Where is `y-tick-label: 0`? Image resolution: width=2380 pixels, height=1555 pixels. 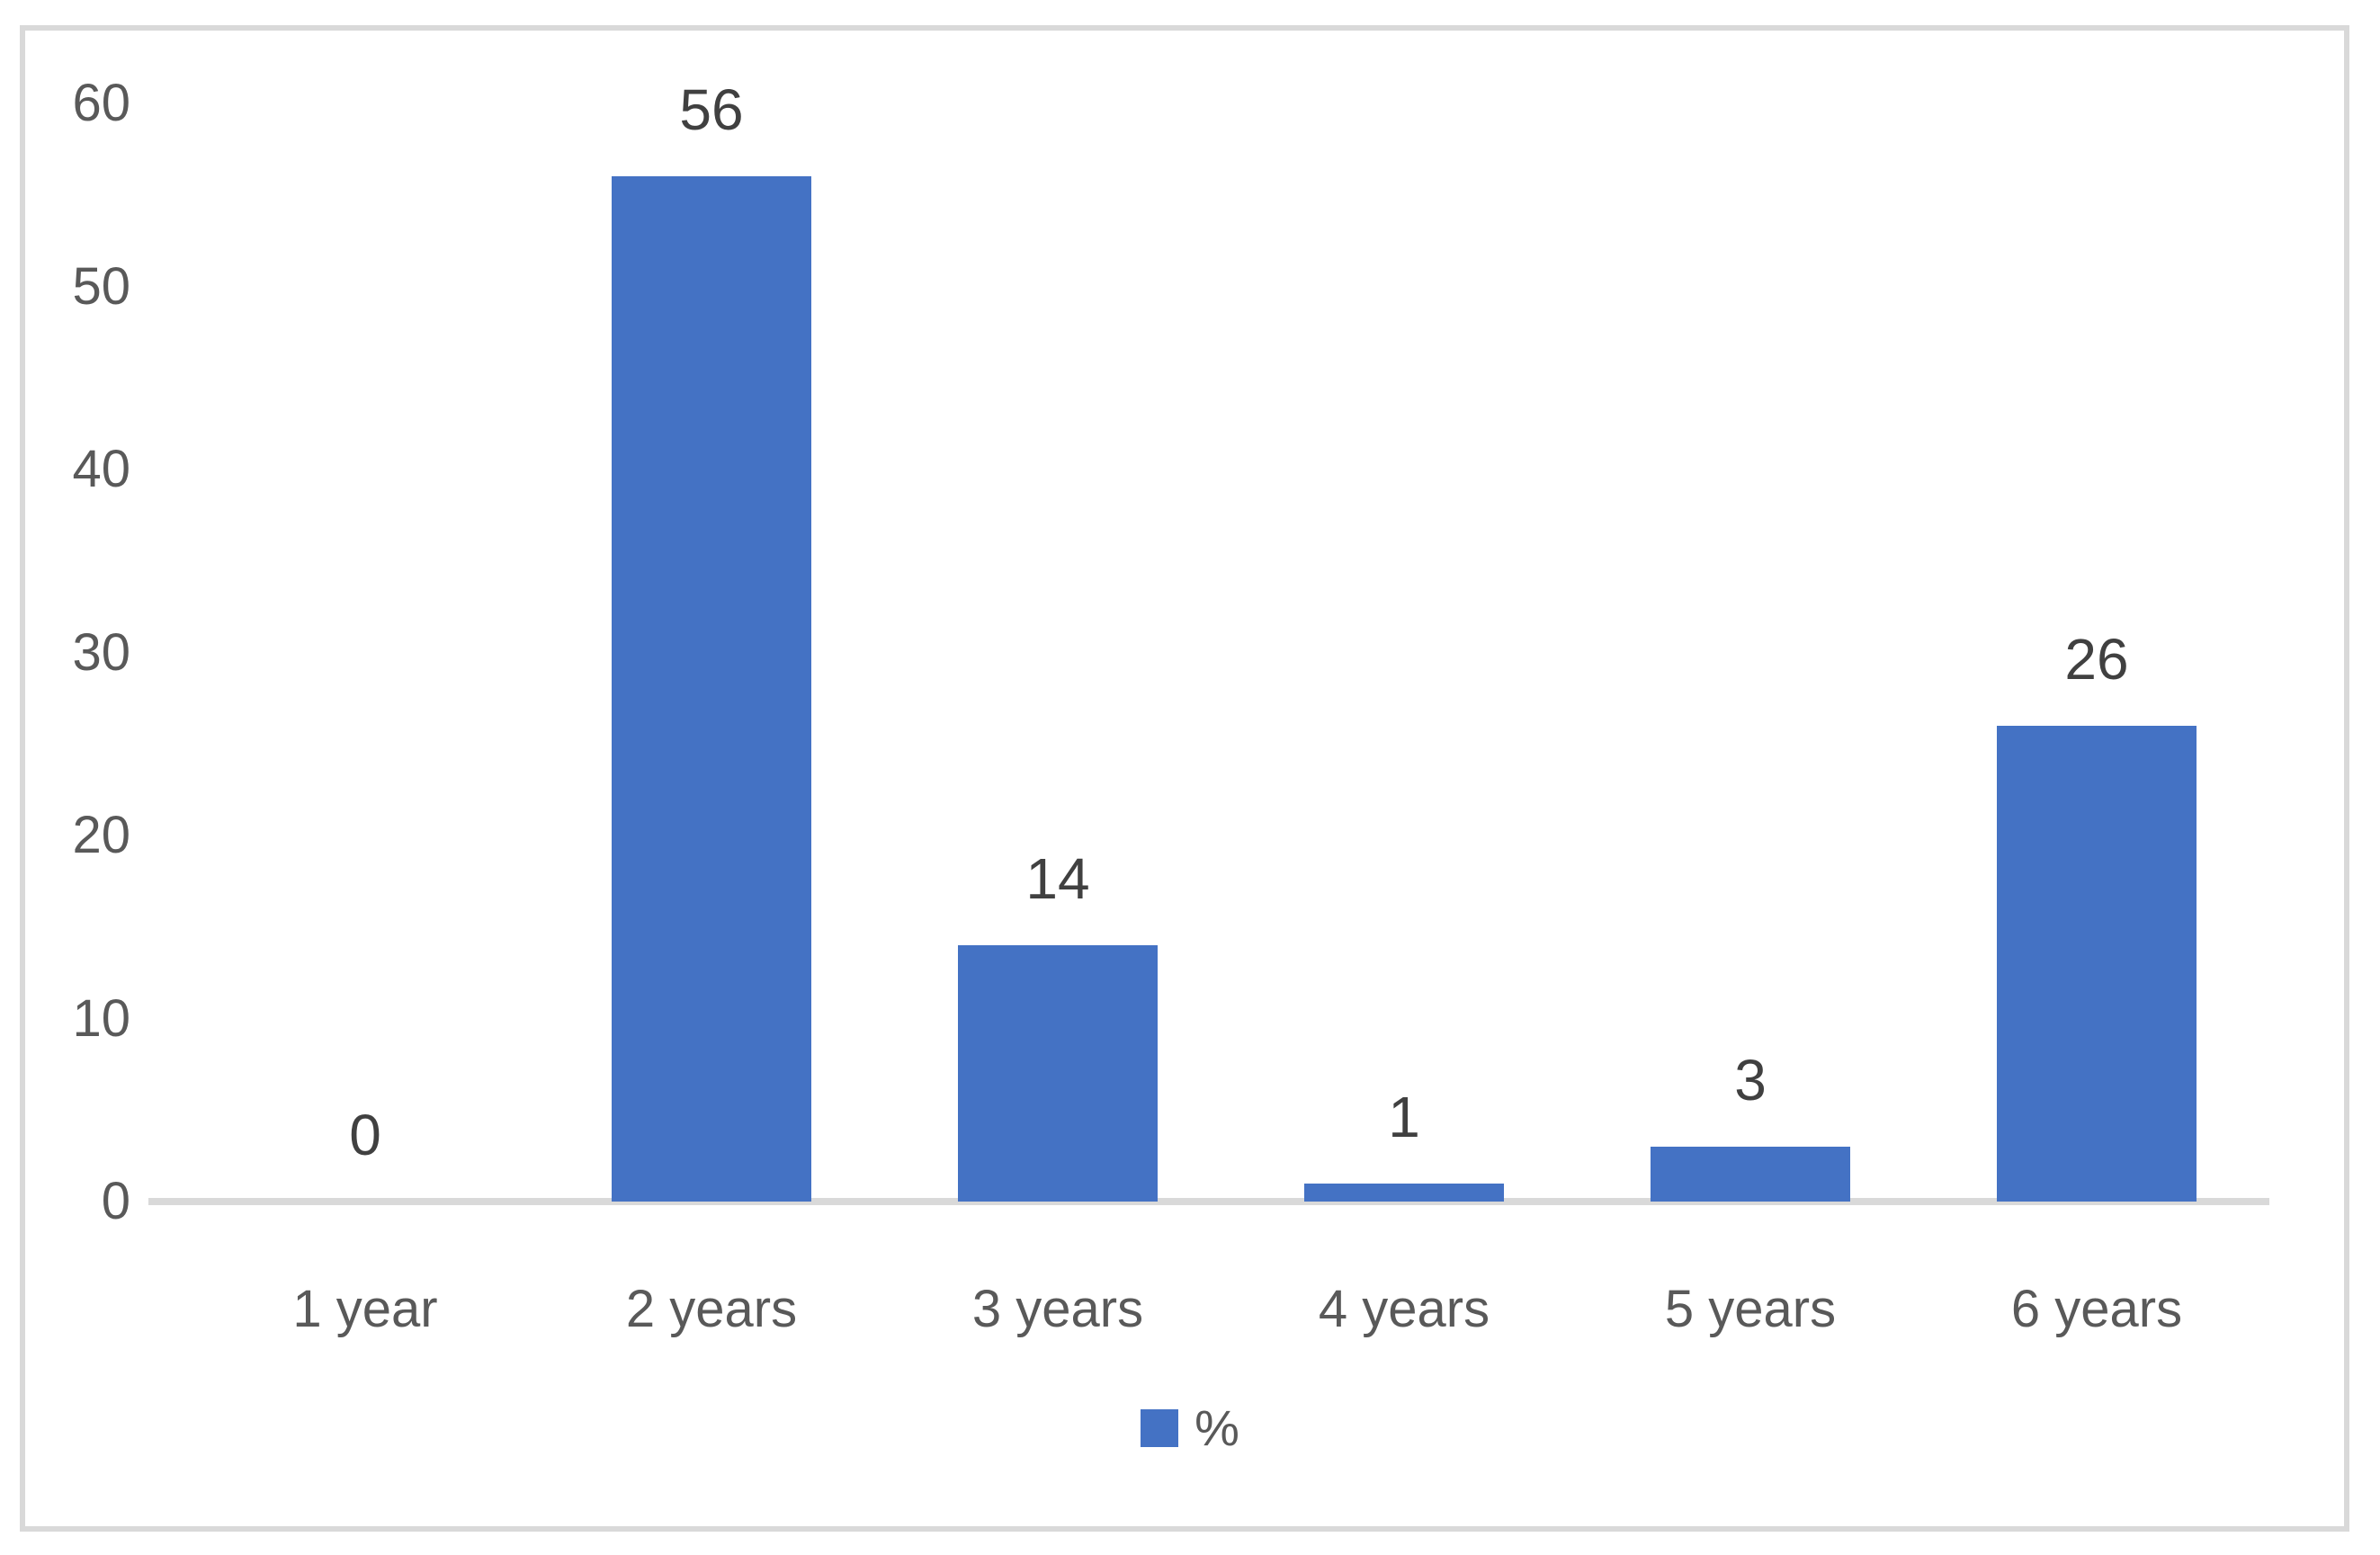 y-tick-label: 0 is located at coordinates (115, 1201).